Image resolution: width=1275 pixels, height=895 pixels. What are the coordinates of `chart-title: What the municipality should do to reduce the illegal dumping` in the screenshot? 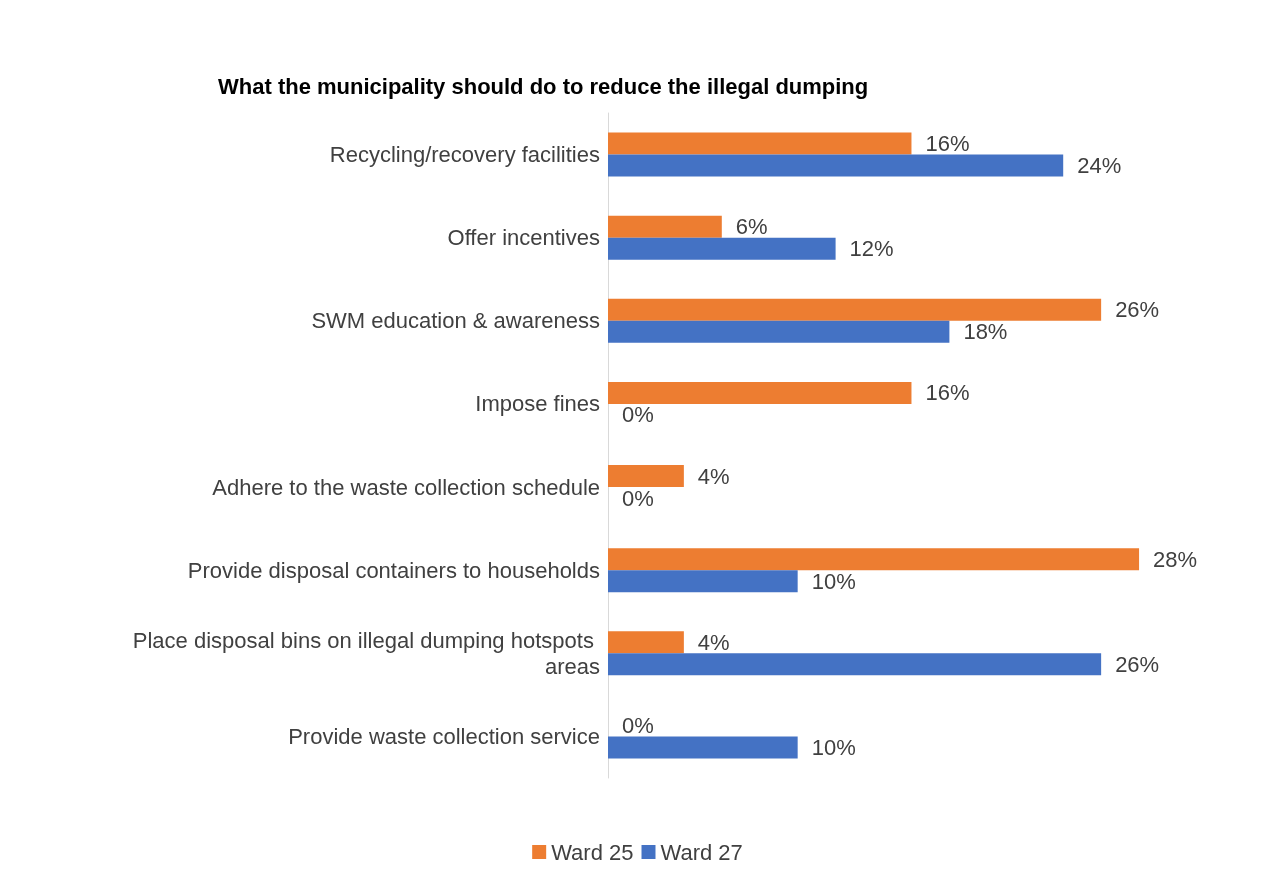 It's located at (543, 86).